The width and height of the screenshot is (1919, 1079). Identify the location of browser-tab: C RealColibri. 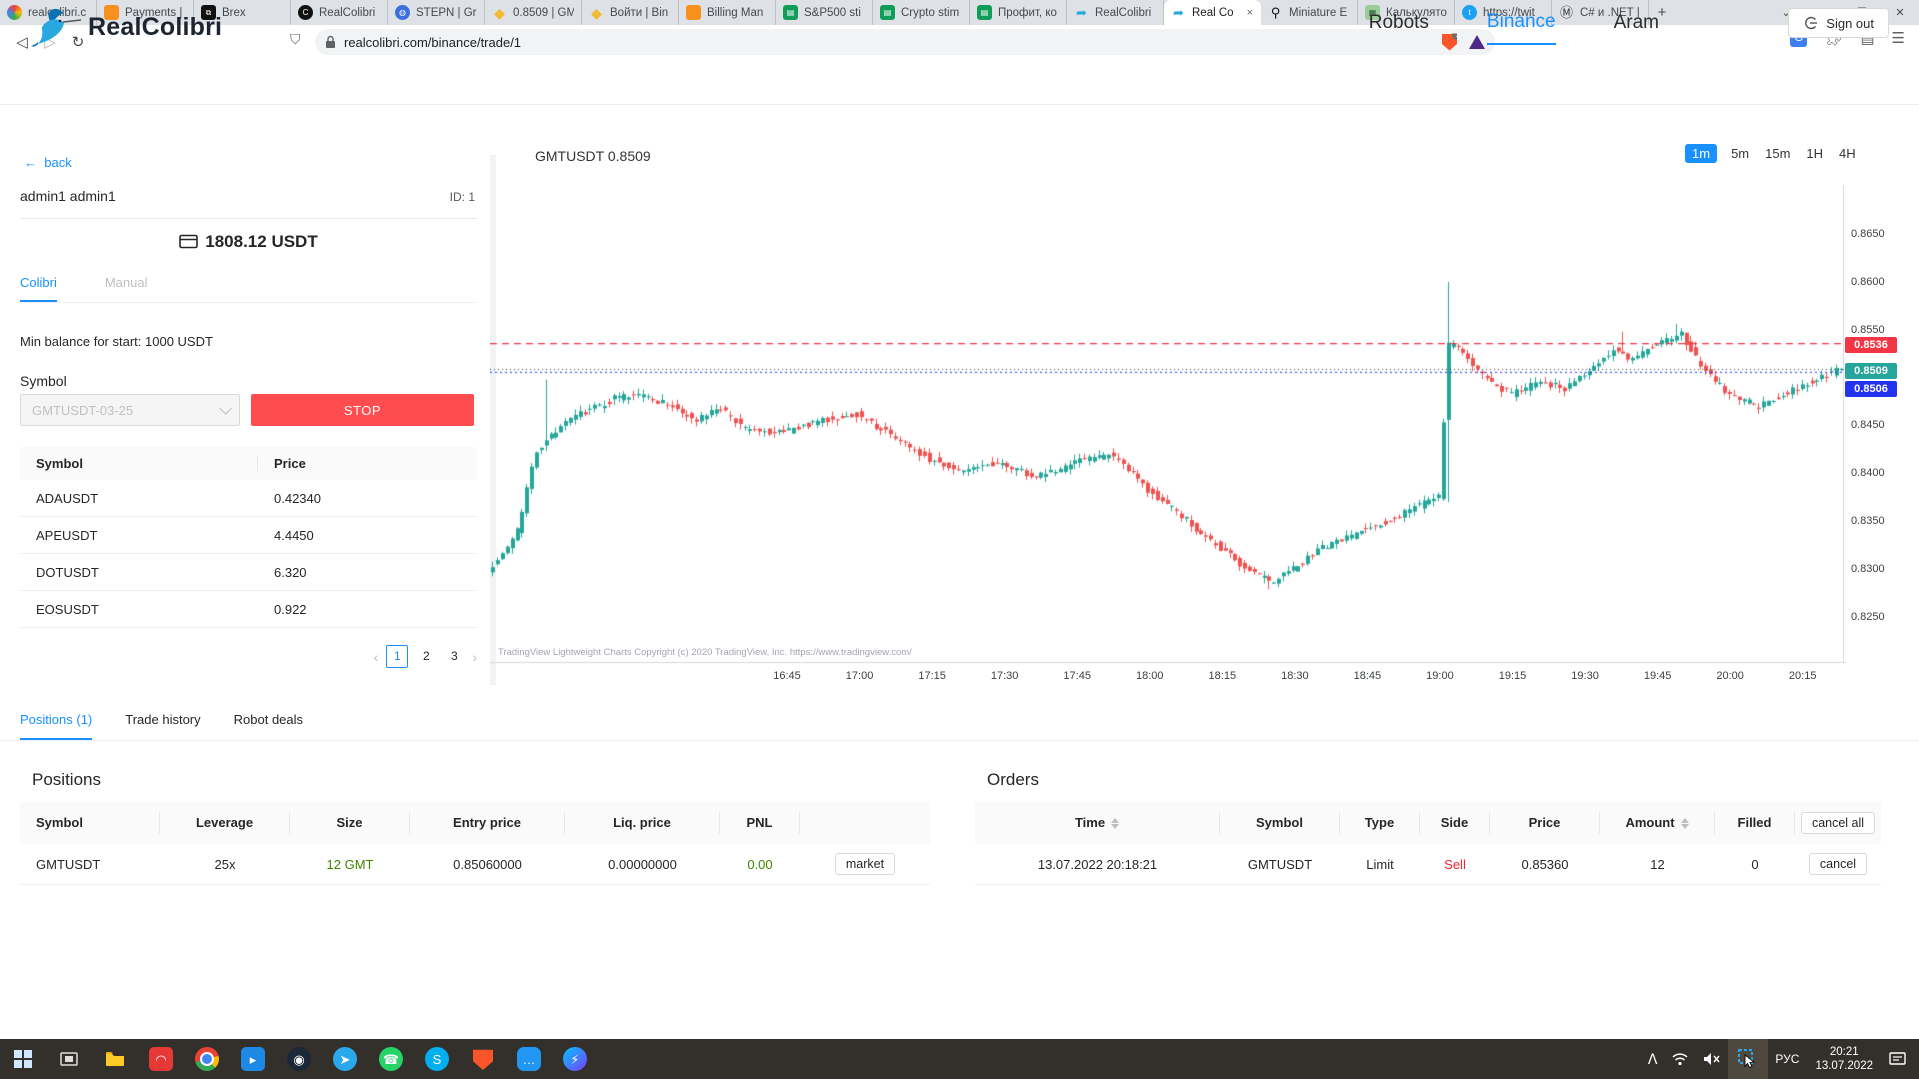
(339, 12).